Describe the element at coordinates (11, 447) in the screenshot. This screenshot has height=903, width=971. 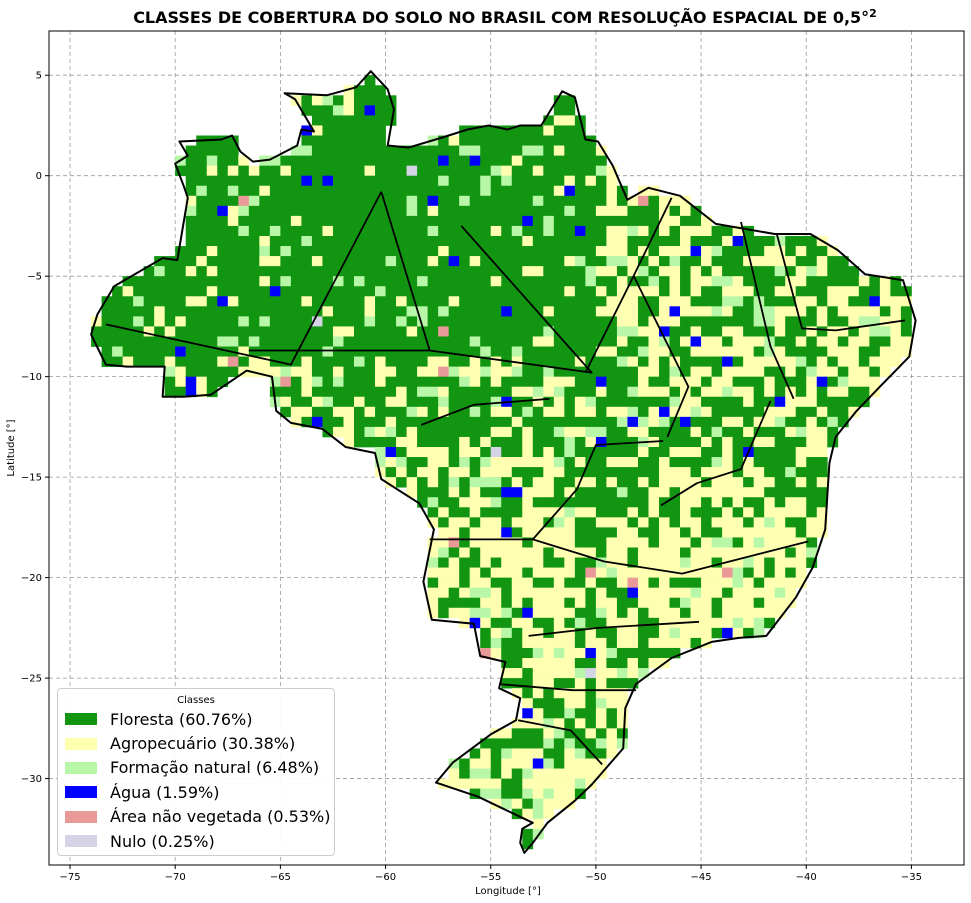
I see `y-axis-label: Latitude [°]` at that location.